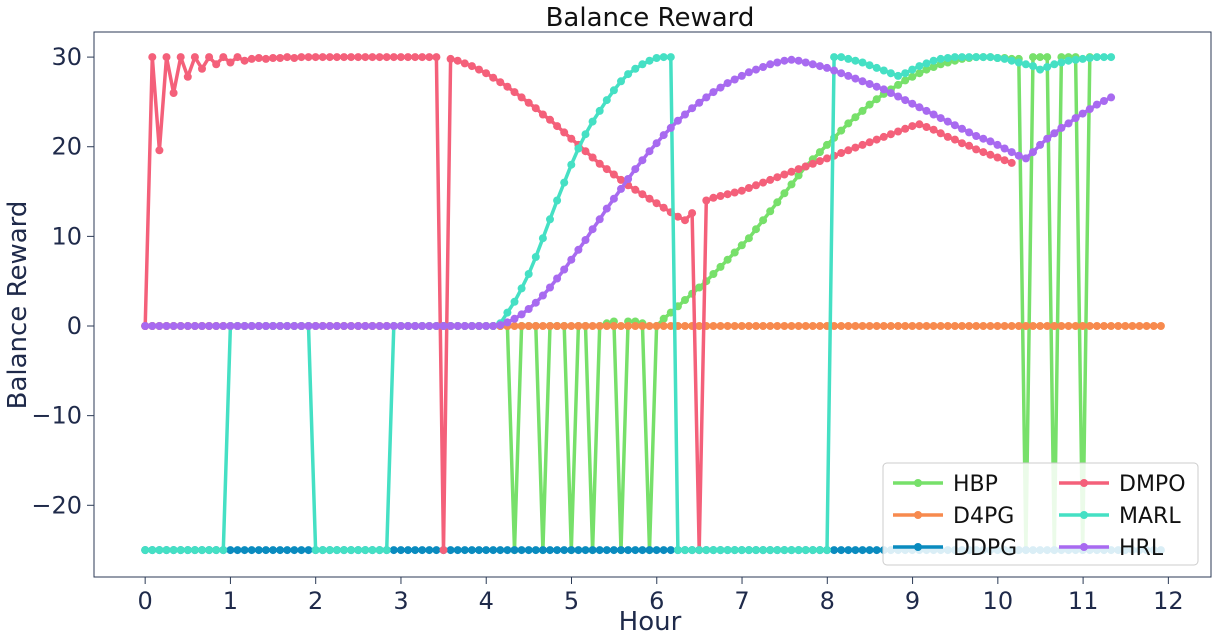  What do you see at coordinates (145, 601) in the screenshot?
I see `x-tick-label: 0` at bounding box center [145, 601].